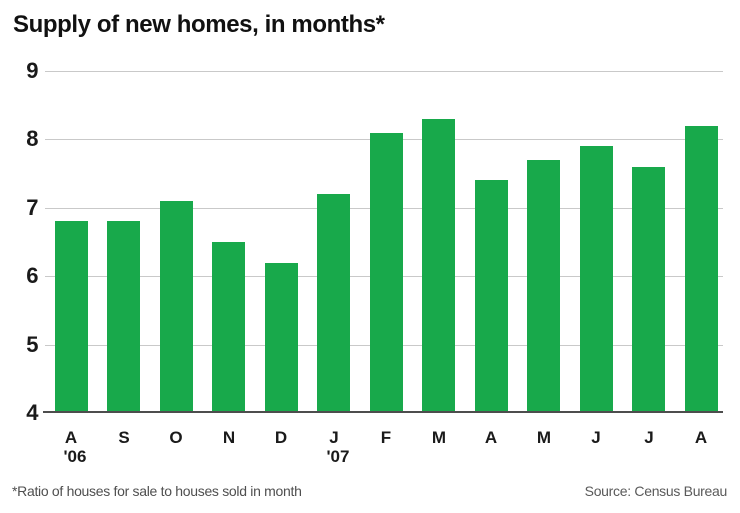  I want to click on bar-10-J, so click(596, 278).